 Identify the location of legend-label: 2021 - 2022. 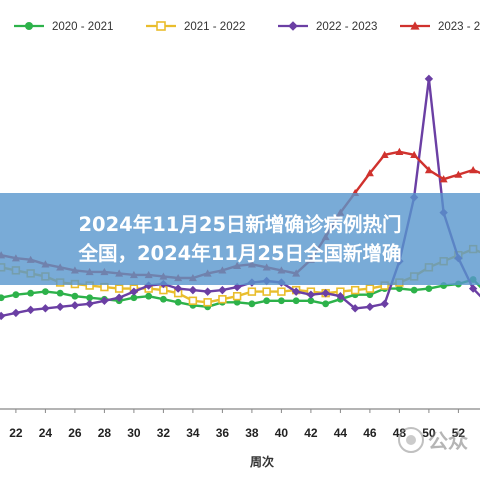
(214, 27).